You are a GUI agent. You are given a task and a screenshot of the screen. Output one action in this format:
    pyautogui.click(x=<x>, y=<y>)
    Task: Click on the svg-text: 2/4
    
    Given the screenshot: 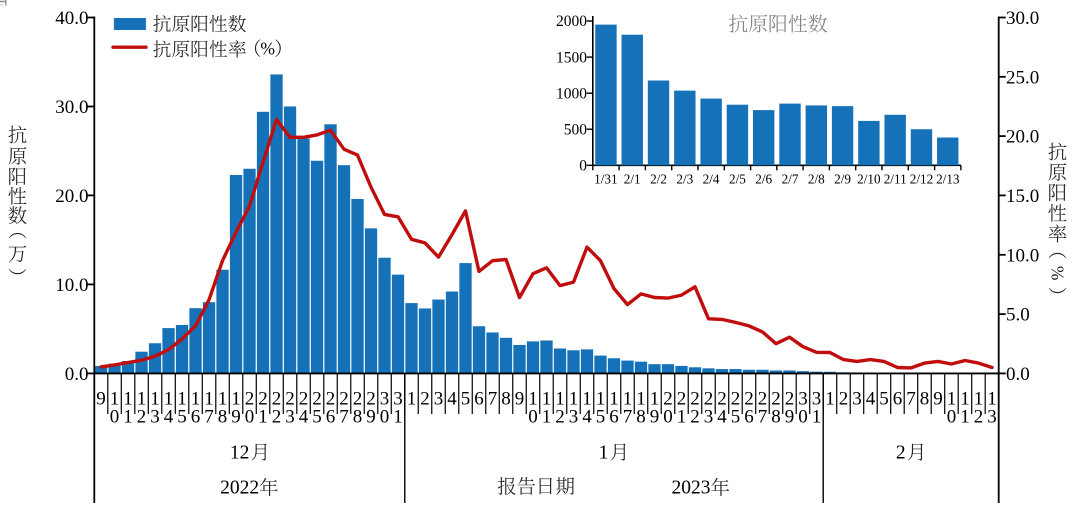 What is the action you would take?
    pyautogui.click(x=711, y=179)
    